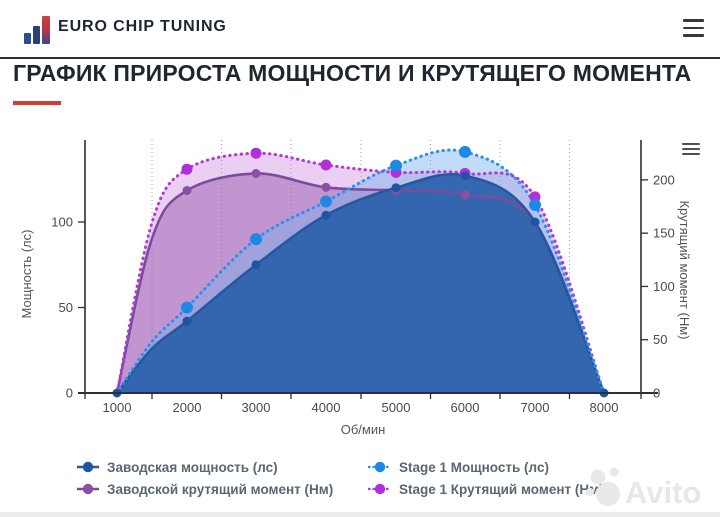  I want to click on legend-item-series-2: Заводской крутящий момент (Нм), so click(204, 489).